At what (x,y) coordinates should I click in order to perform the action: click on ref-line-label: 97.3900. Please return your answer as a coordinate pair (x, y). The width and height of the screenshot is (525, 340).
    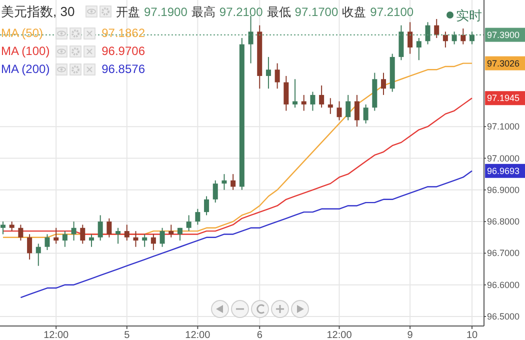
    Looking at the image, I should click on (503, 35).